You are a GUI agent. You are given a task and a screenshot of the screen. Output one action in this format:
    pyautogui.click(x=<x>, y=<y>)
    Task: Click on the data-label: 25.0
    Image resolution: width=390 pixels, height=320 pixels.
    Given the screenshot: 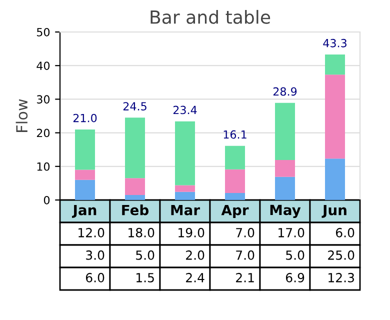 What is the action you would take?
    pyautogui.click(x=341, y=255)
    